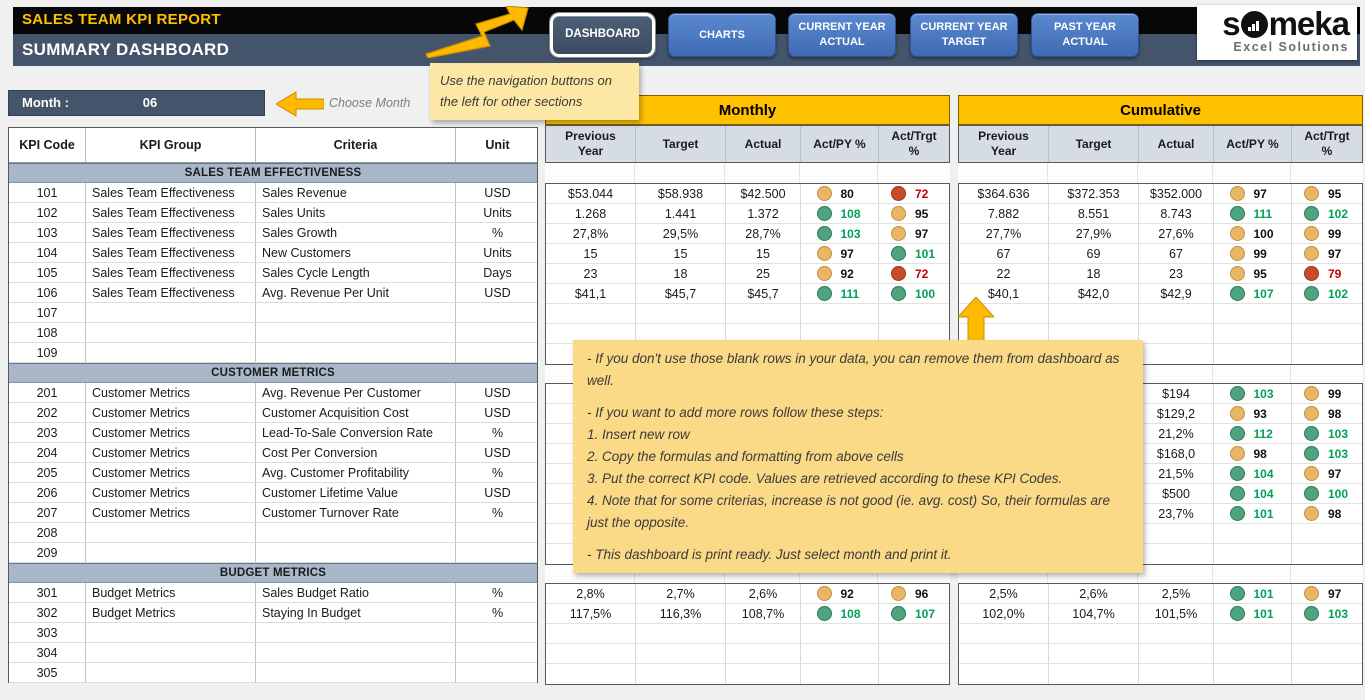 The height and width of the screenshot is (700, 1365). I want to click on cell-act-py: 112, so click(1253, 433).